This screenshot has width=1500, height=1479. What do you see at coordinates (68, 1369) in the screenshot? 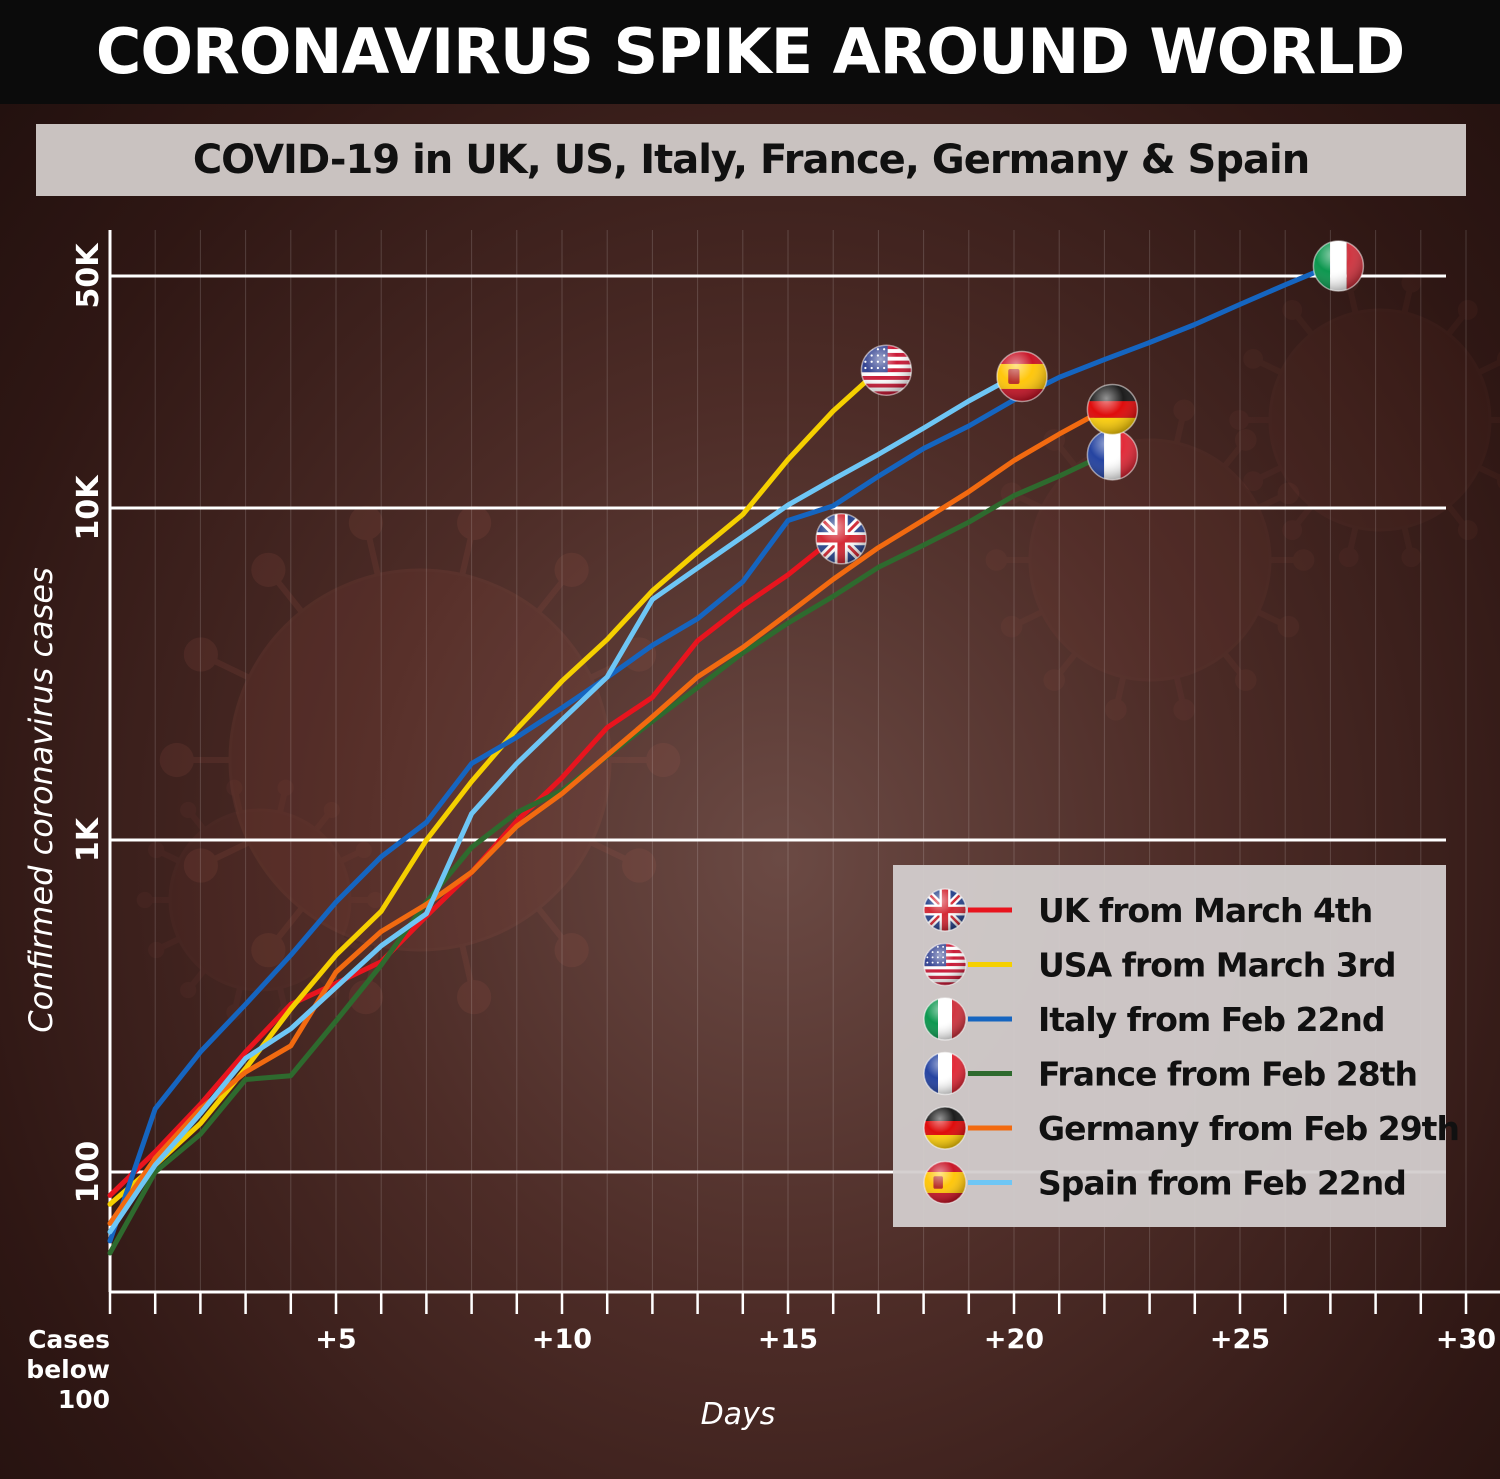
I see `x-tick-label: Cases below 100` at bounding box center [68, 1369].